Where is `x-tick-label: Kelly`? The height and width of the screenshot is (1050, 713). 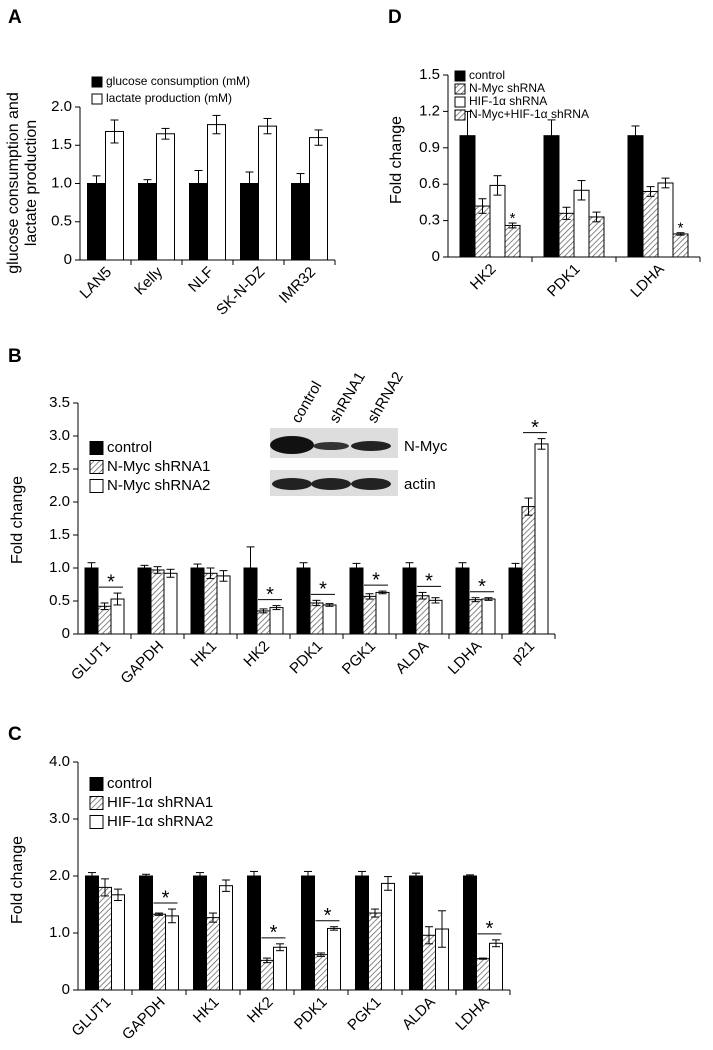 x-tick-label: Kelly is located at coordinates (148, 280).